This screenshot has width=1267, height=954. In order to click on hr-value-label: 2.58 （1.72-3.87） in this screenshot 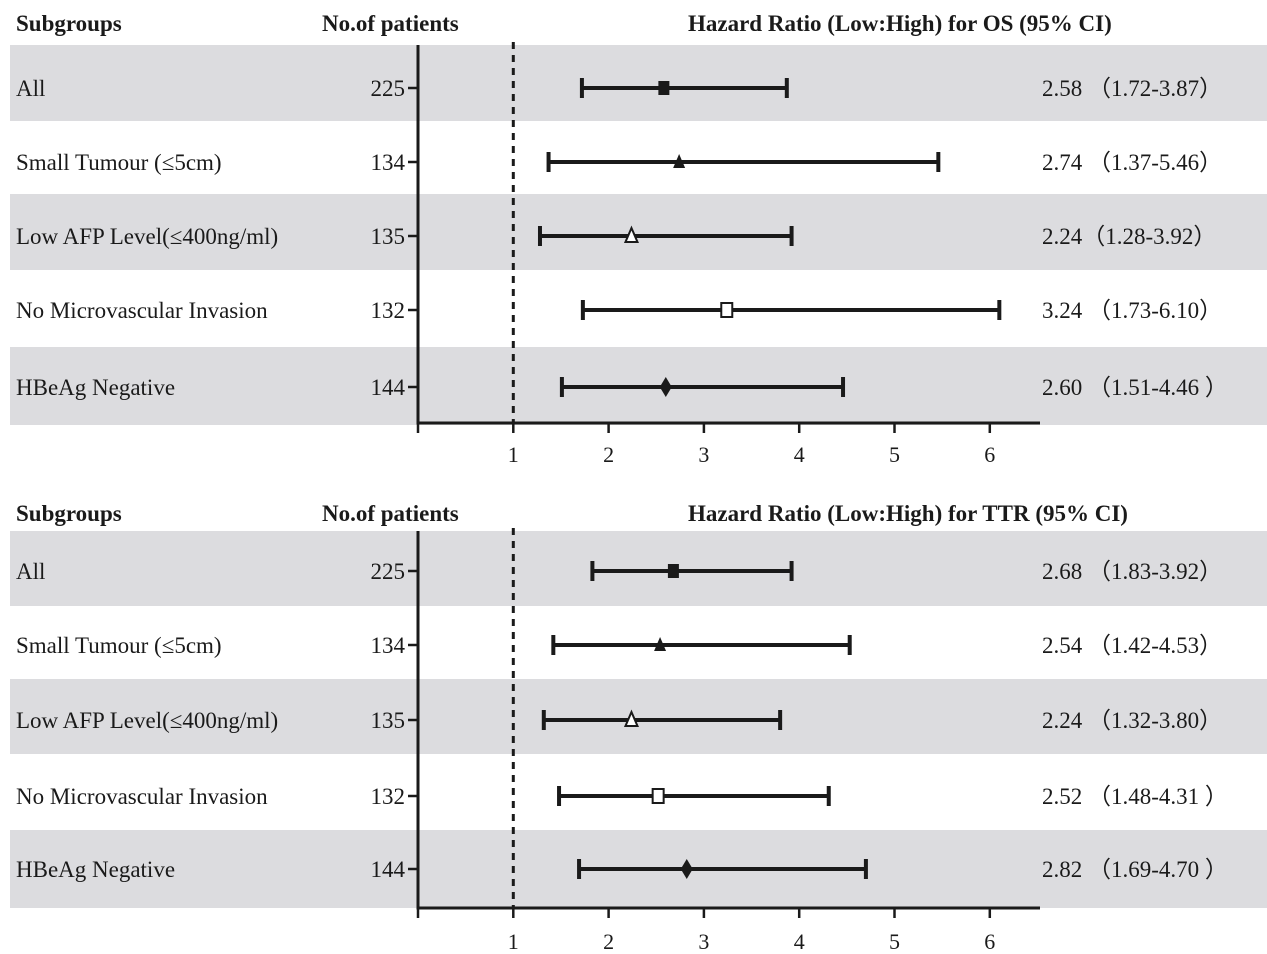, I will do `click(1132, 88)`.